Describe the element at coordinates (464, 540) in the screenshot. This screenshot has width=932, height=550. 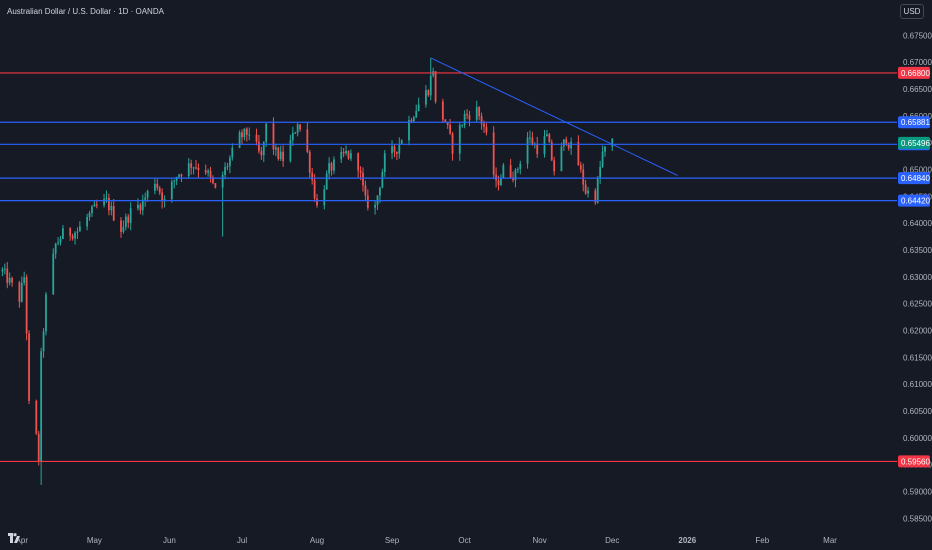
I see `x-tick-label: Oct` at that location.